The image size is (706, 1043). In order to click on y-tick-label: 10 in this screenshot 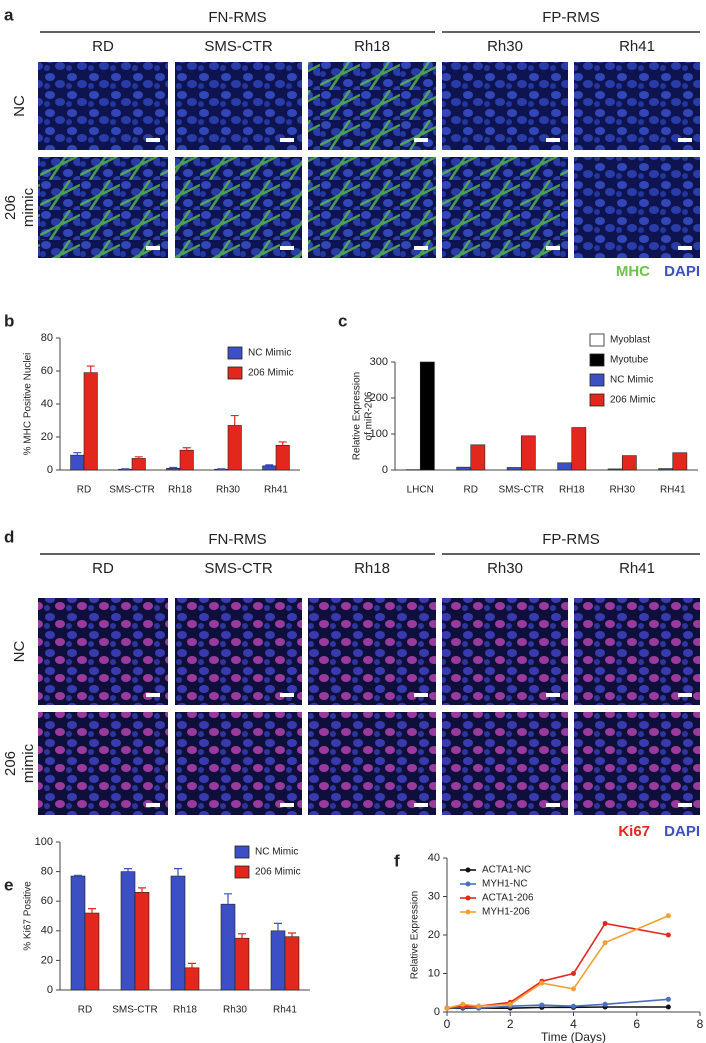, I will do `click(434, 973)`.